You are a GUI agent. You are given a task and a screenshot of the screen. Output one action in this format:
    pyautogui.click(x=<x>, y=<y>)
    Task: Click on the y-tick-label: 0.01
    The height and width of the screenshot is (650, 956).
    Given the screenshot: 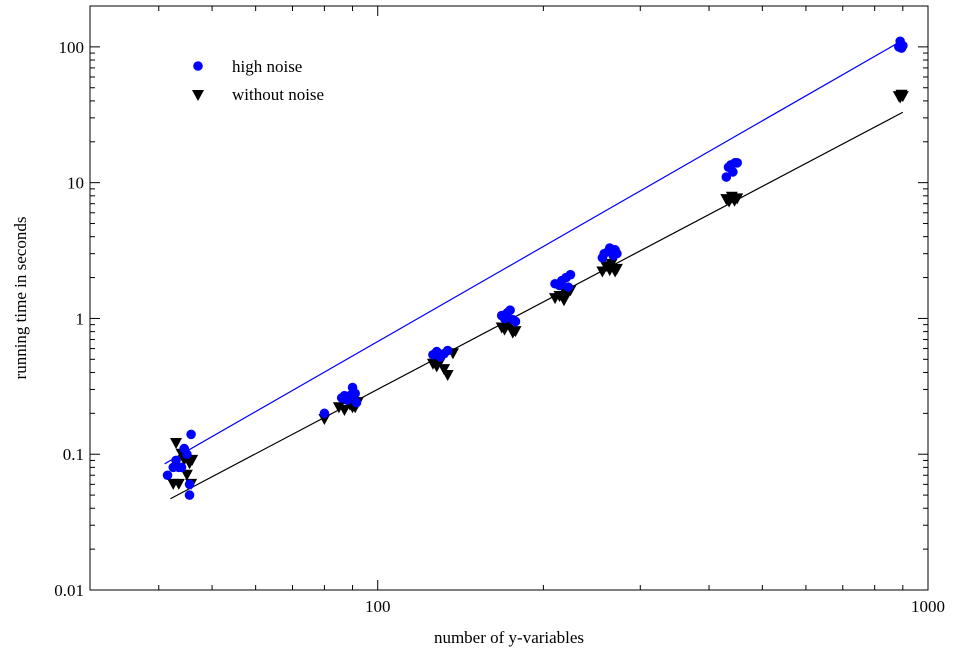 What is the action you would take?
    pyautogui.click(x=69, y=590)
    